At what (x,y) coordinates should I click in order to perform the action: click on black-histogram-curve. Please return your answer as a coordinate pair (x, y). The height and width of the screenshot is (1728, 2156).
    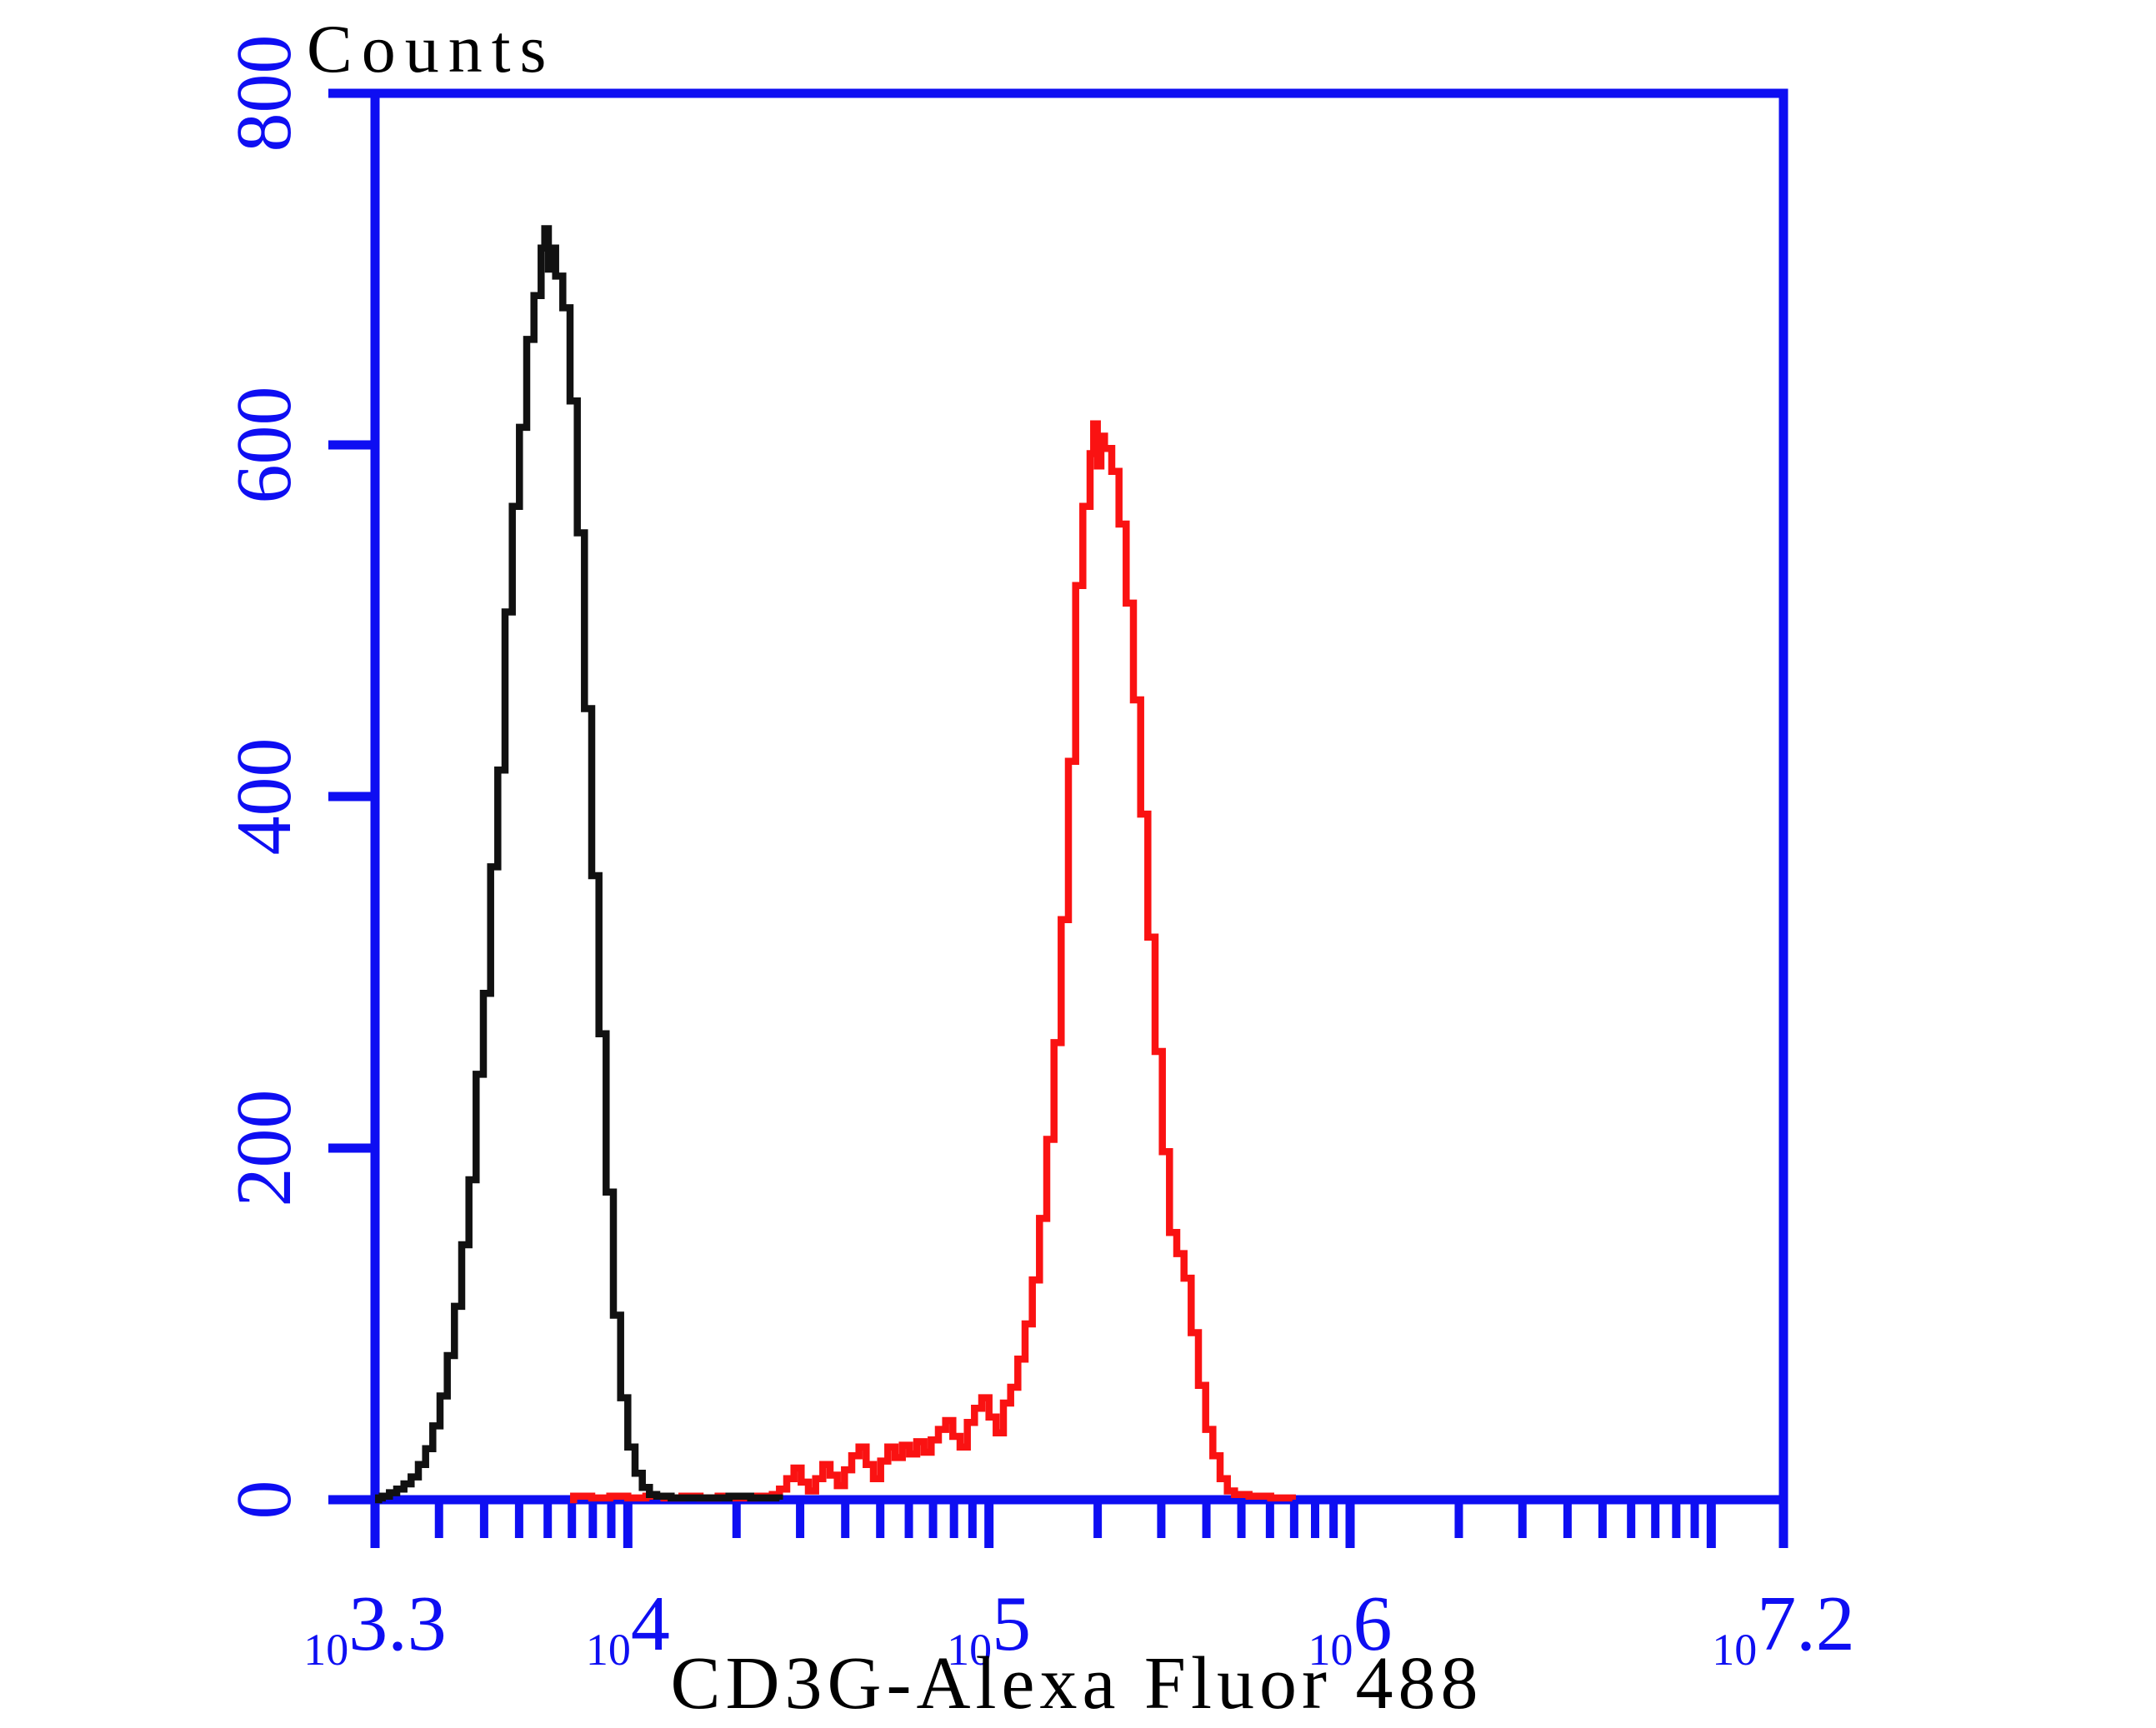
    Looking at the image, I should click on (579, 864).